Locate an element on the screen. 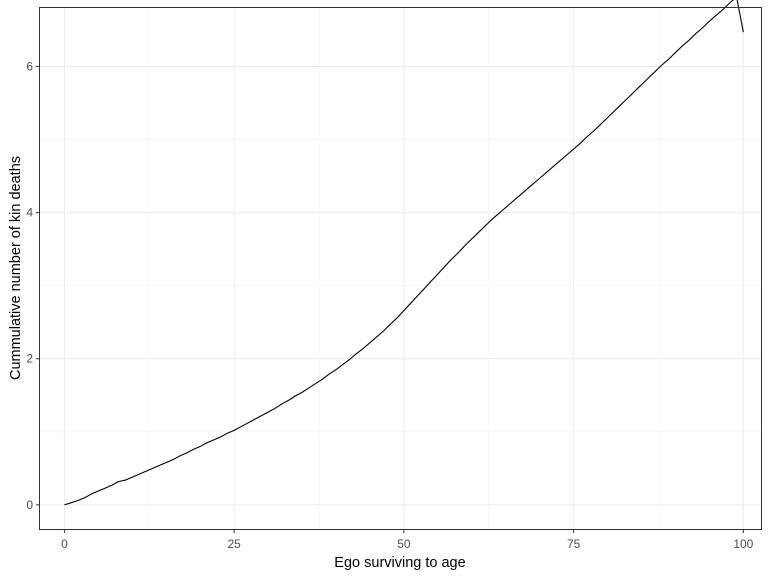 The height and width of the screenshot is (576, 768). x-axis: 0 25 50 75 100 is located at coordinates (407, 540).